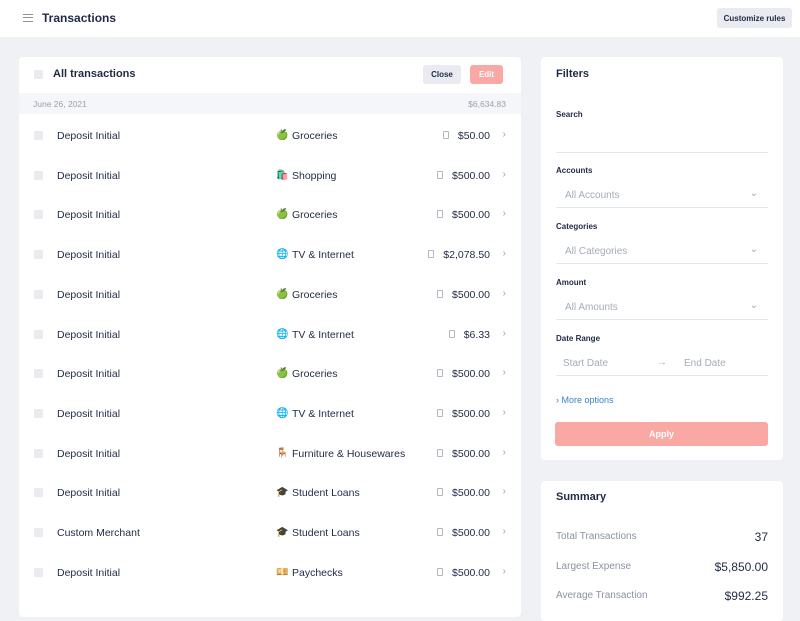 The image size is (800, 621). What do you see at coordinates (662, 307) in the screenshot?
I see `amount-select: All Amounts ⌄` at bounding box center [662, 307].